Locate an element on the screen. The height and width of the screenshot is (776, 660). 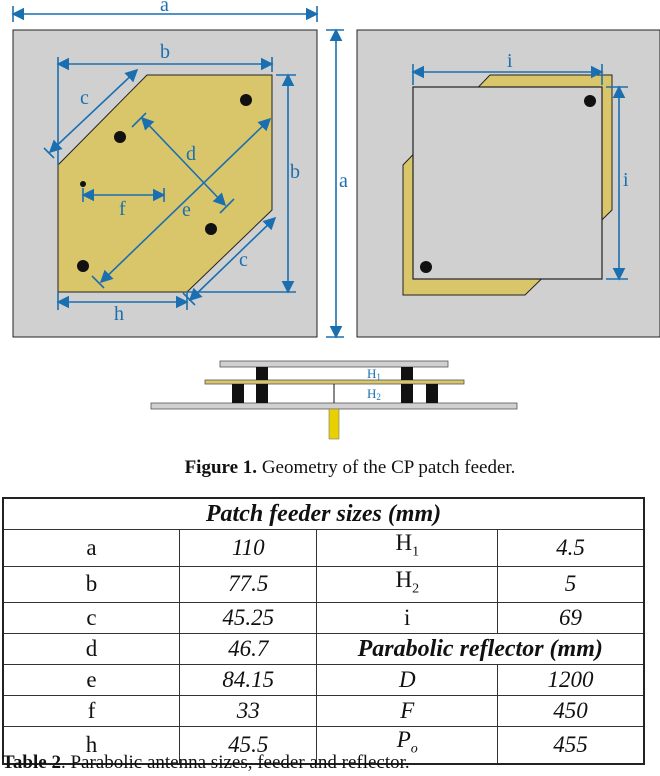
upper-square-patch is located at coordinates (507, 183).